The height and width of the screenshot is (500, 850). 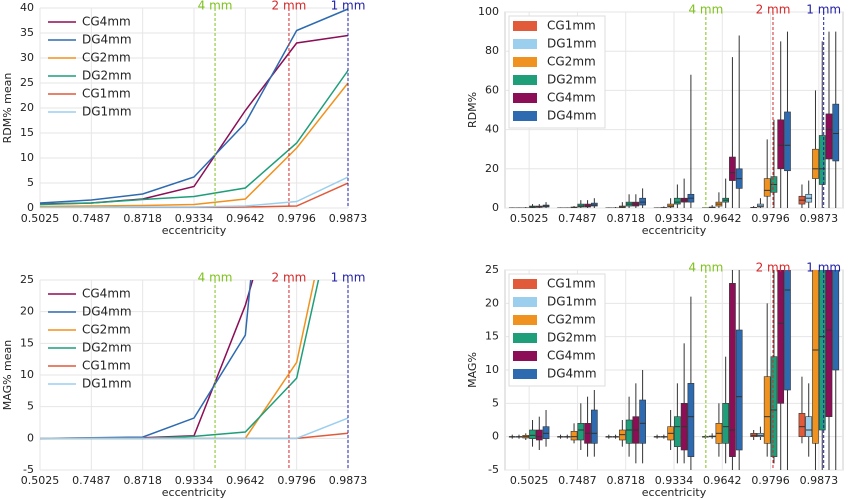 What do you see at coordinates (27, 7) in the screenshot?
I see `y-tick-label: 40` at bounding box center [27, 7].